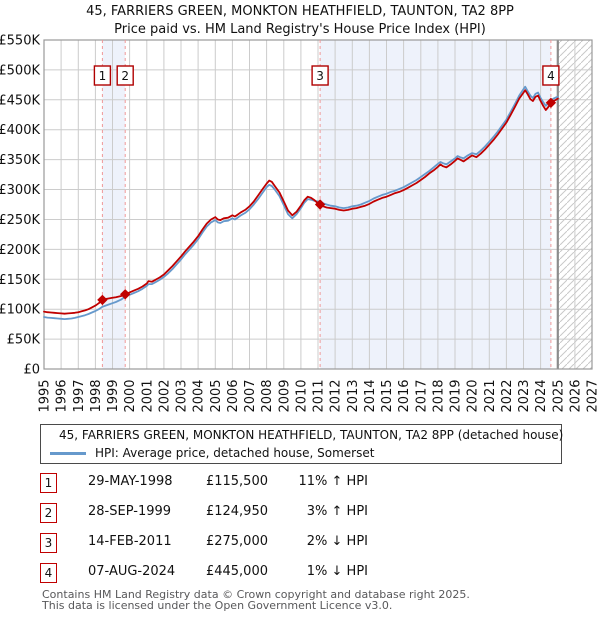  I want to click on x-axis-tick-label: 2022, so click(507, 395).